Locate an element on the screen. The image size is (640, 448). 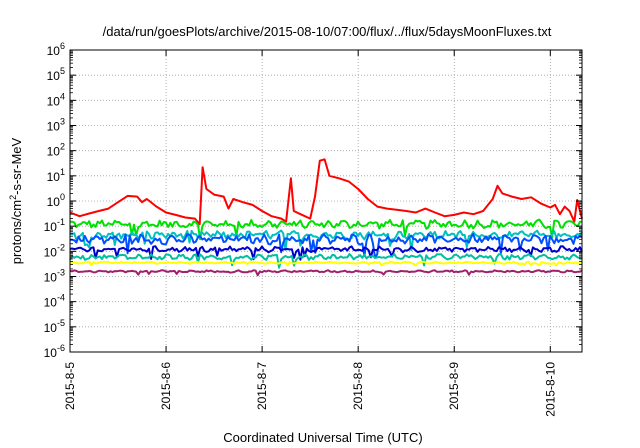
y-tick-label: 10⁻⁵ is located at coordinates (54, 326).